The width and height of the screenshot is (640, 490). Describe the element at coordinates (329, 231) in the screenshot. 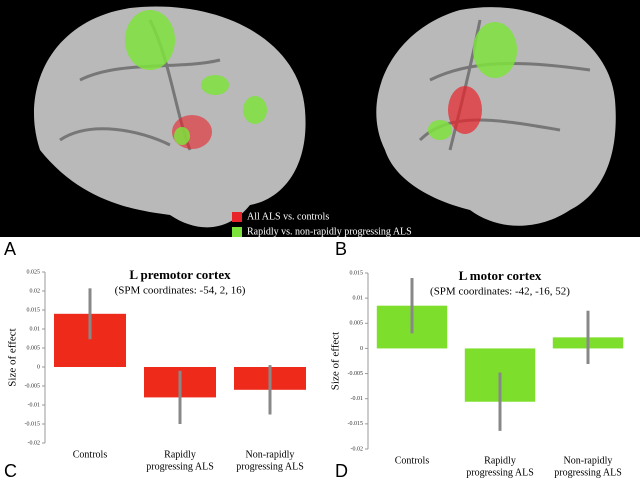

I see `legend-label: Rapidly vs. non-rapidly progressing ALS` at that location.